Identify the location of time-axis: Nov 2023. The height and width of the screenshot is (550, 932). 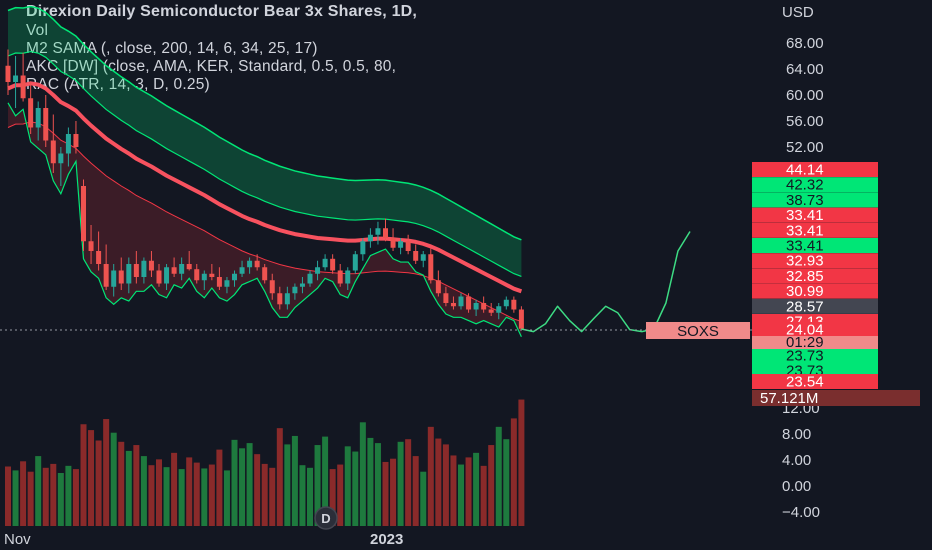
(203, 539).